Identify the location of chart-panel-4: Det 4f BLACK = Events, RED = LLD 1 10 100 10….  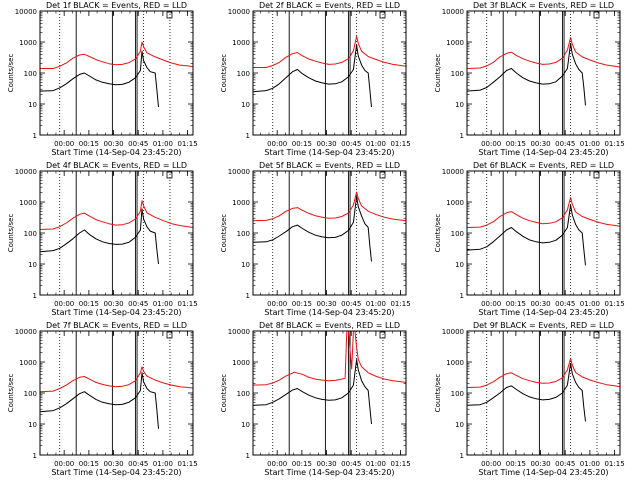
(102, 239).